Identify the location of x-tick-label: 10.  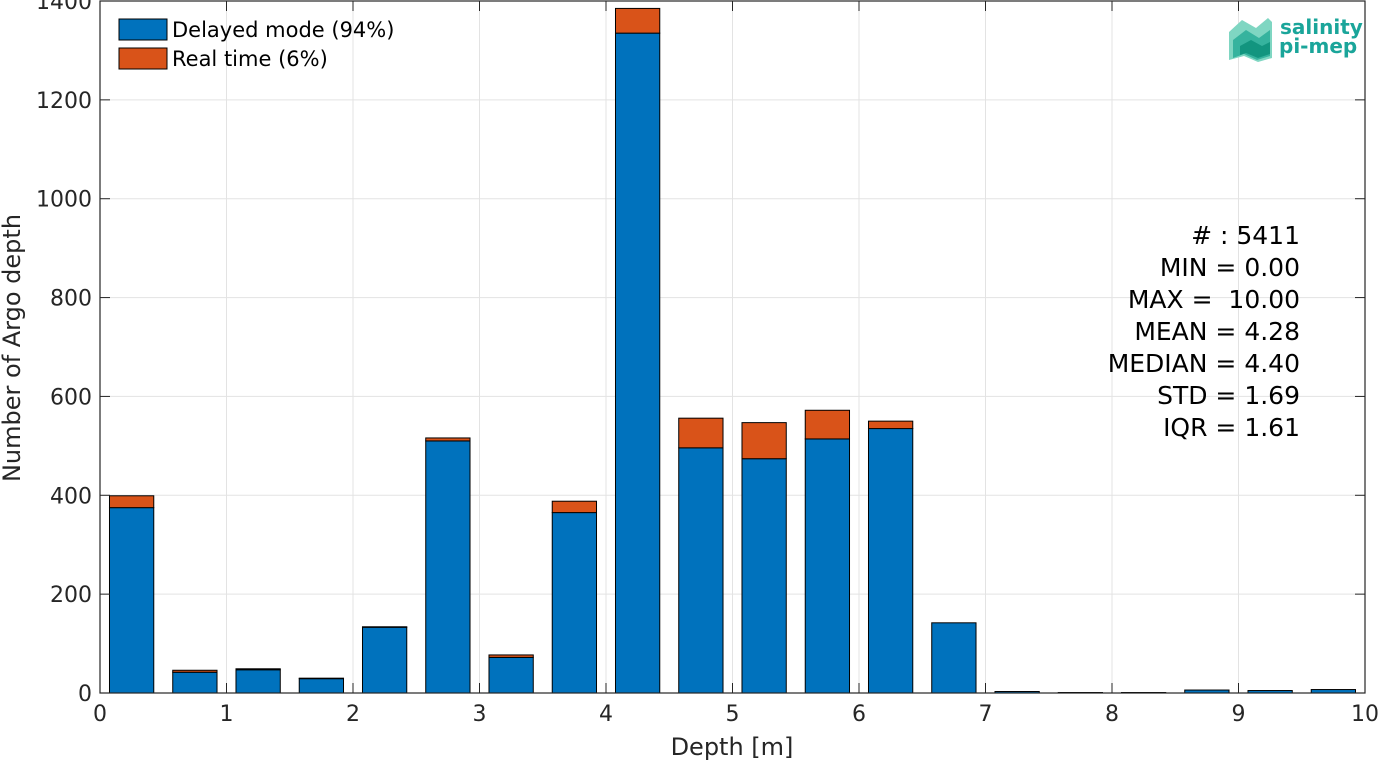
(1364, 714).